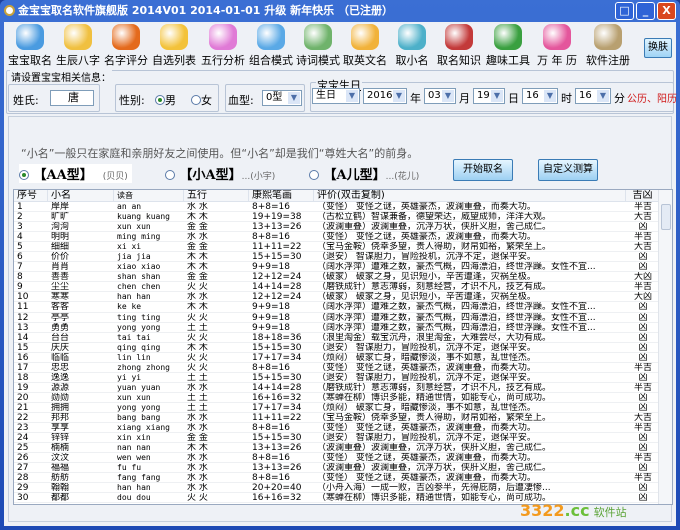  Describe the element at coordinates (568, 170) in the screenshot. I see `custom-calc-button: 自定义测算` at that location.